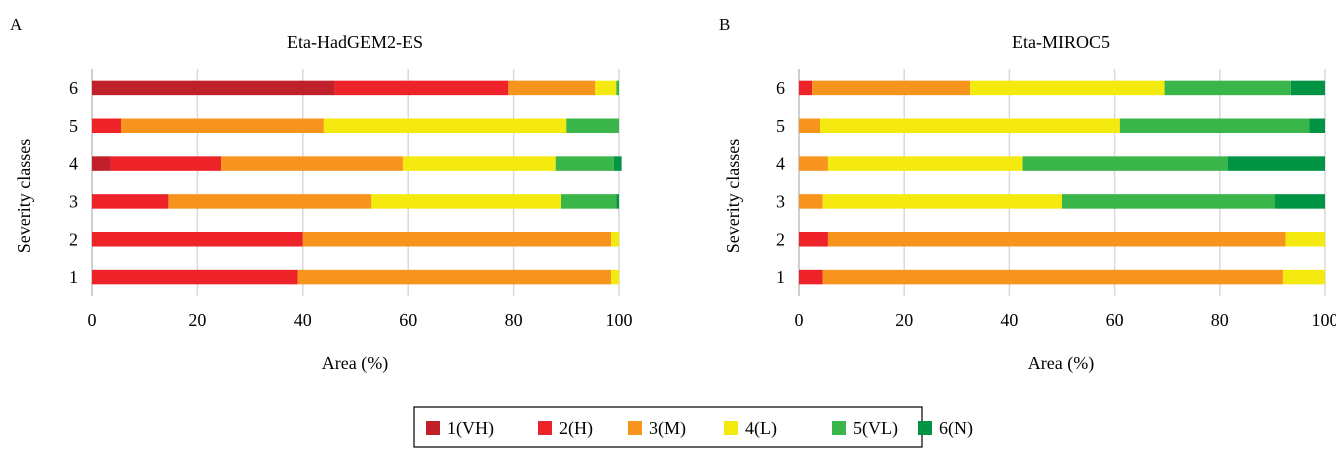  Describe the element at coordinates (956, 428) in the screenshot. I see `legend-label: 6(N)` at that location.